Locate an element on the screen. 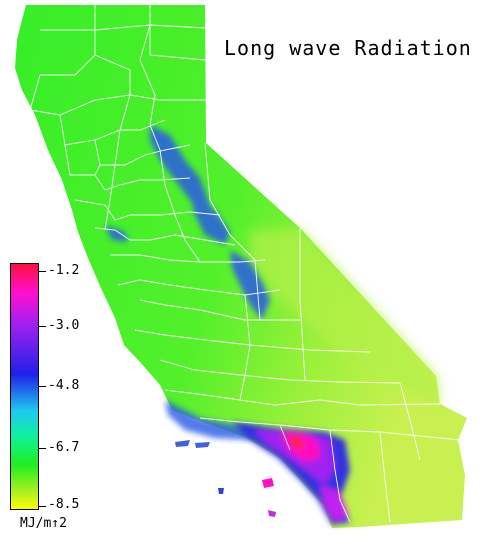  desert-region is located at coordinates (345, 316).